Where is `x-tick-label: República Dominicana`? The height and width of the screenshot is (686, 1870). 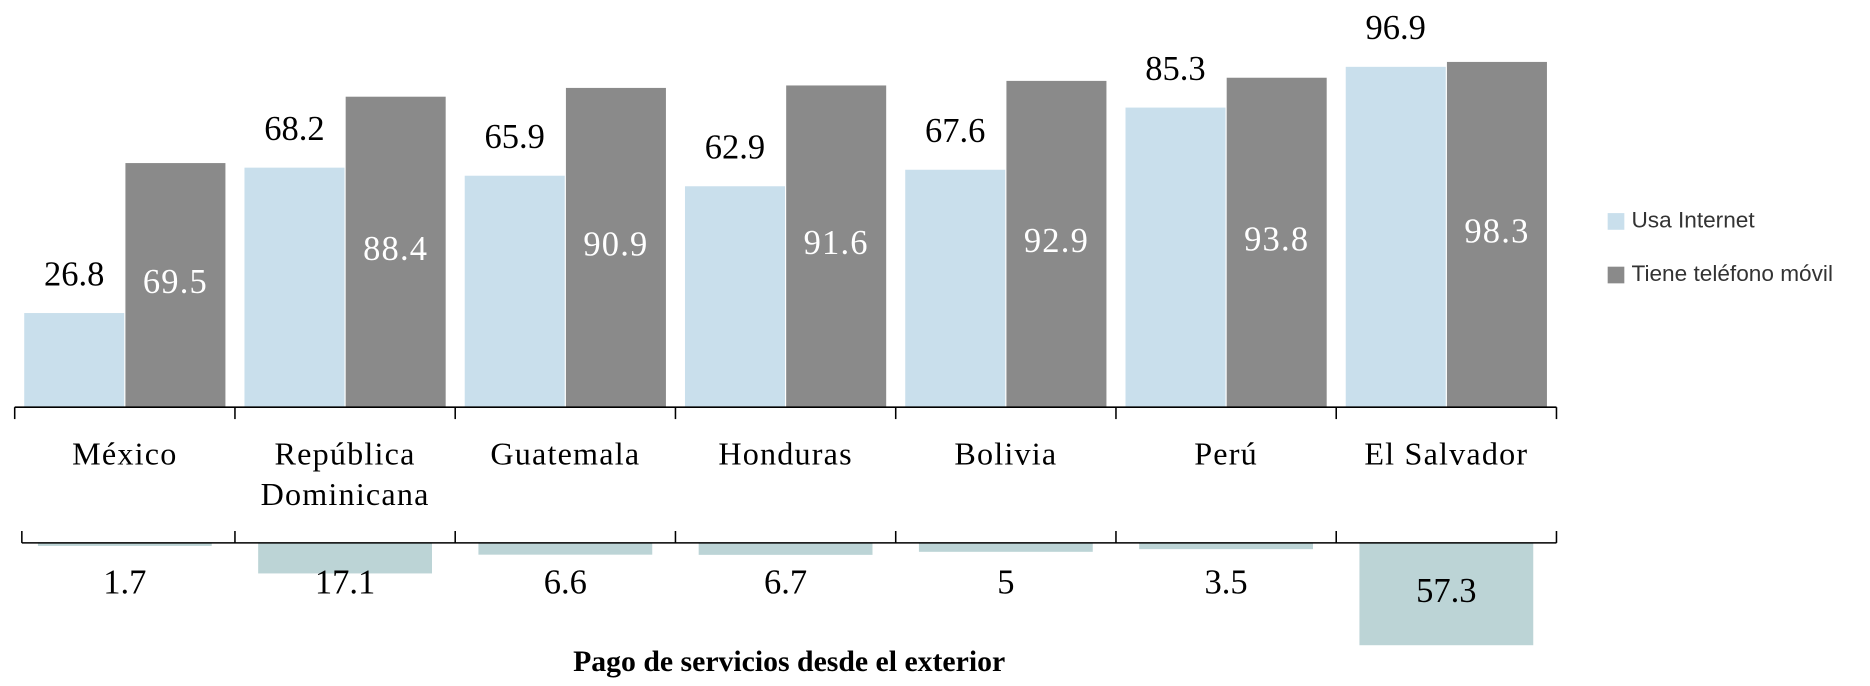
x-tick-label: República Dominicana is located at coordinates (345, 473).